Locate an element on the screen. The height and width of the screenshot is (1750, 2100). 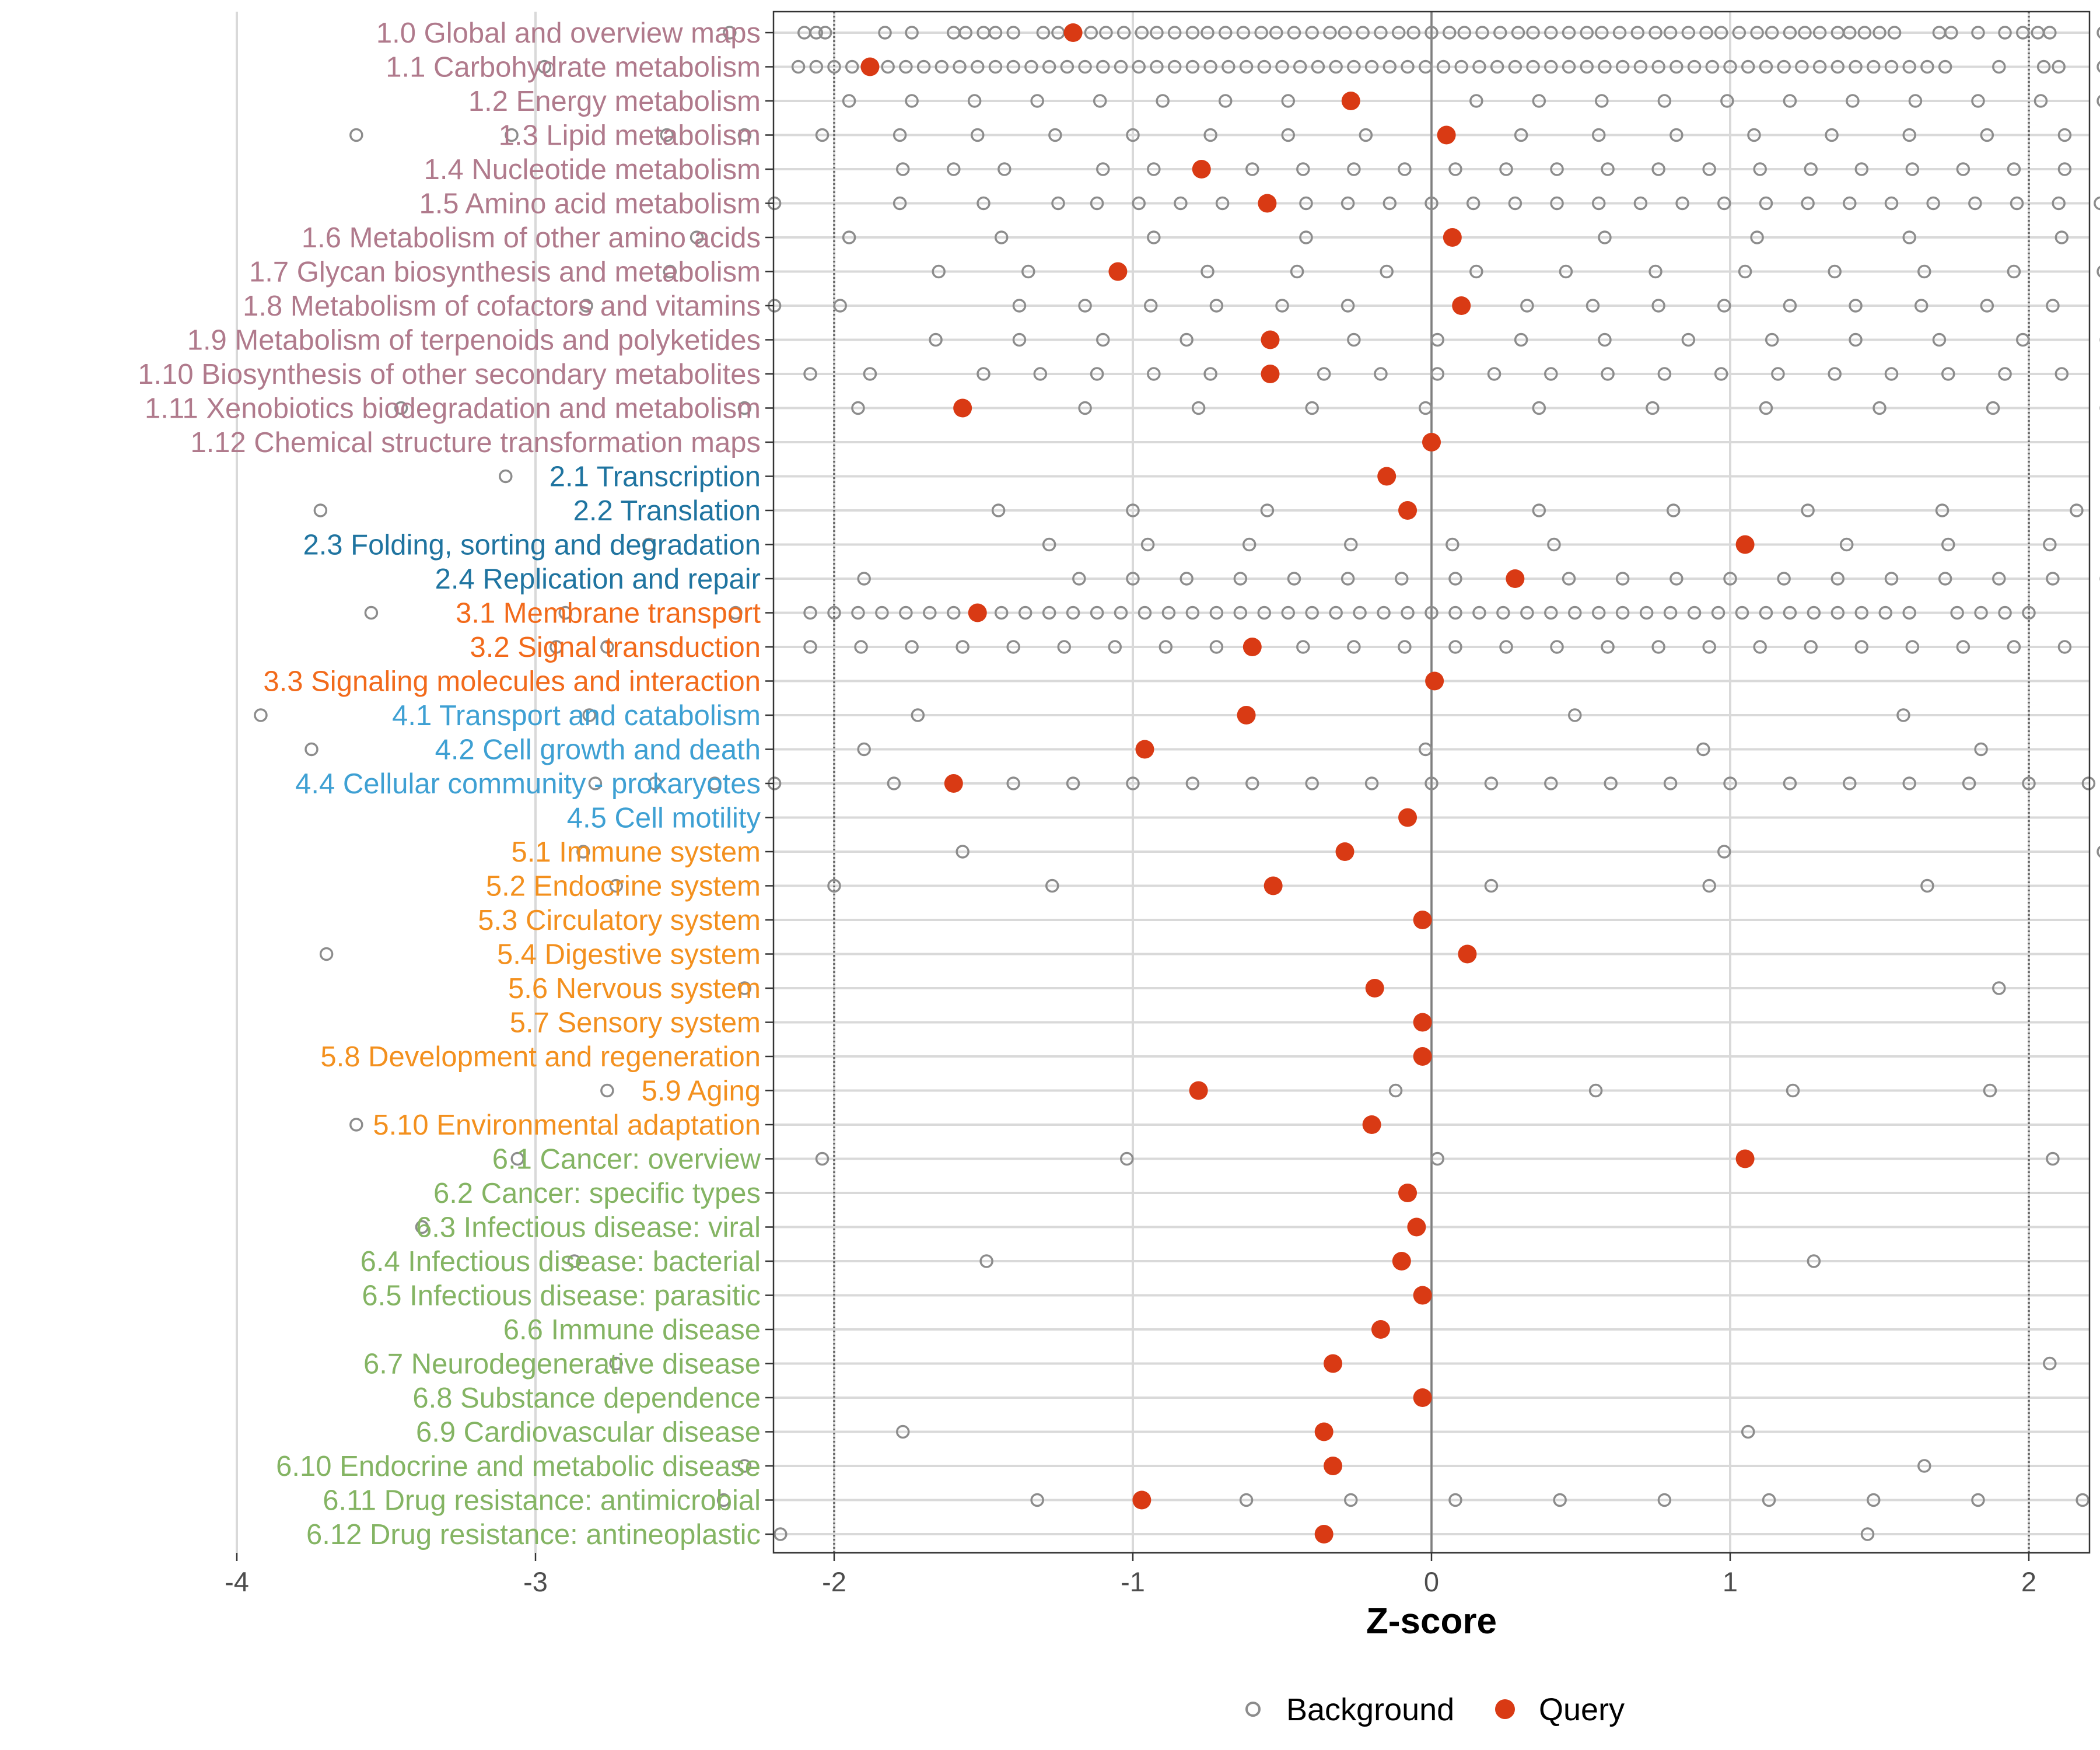
category-label: 1.8 Metabolism of cofactors and vitamins is located at coordinates (502, 306).